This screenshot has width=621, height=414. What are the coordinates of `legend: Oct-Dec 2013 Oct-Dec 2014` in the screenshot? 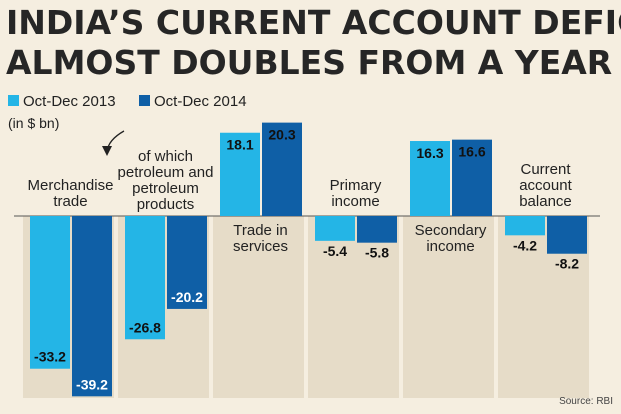 It's located at (127, 101).